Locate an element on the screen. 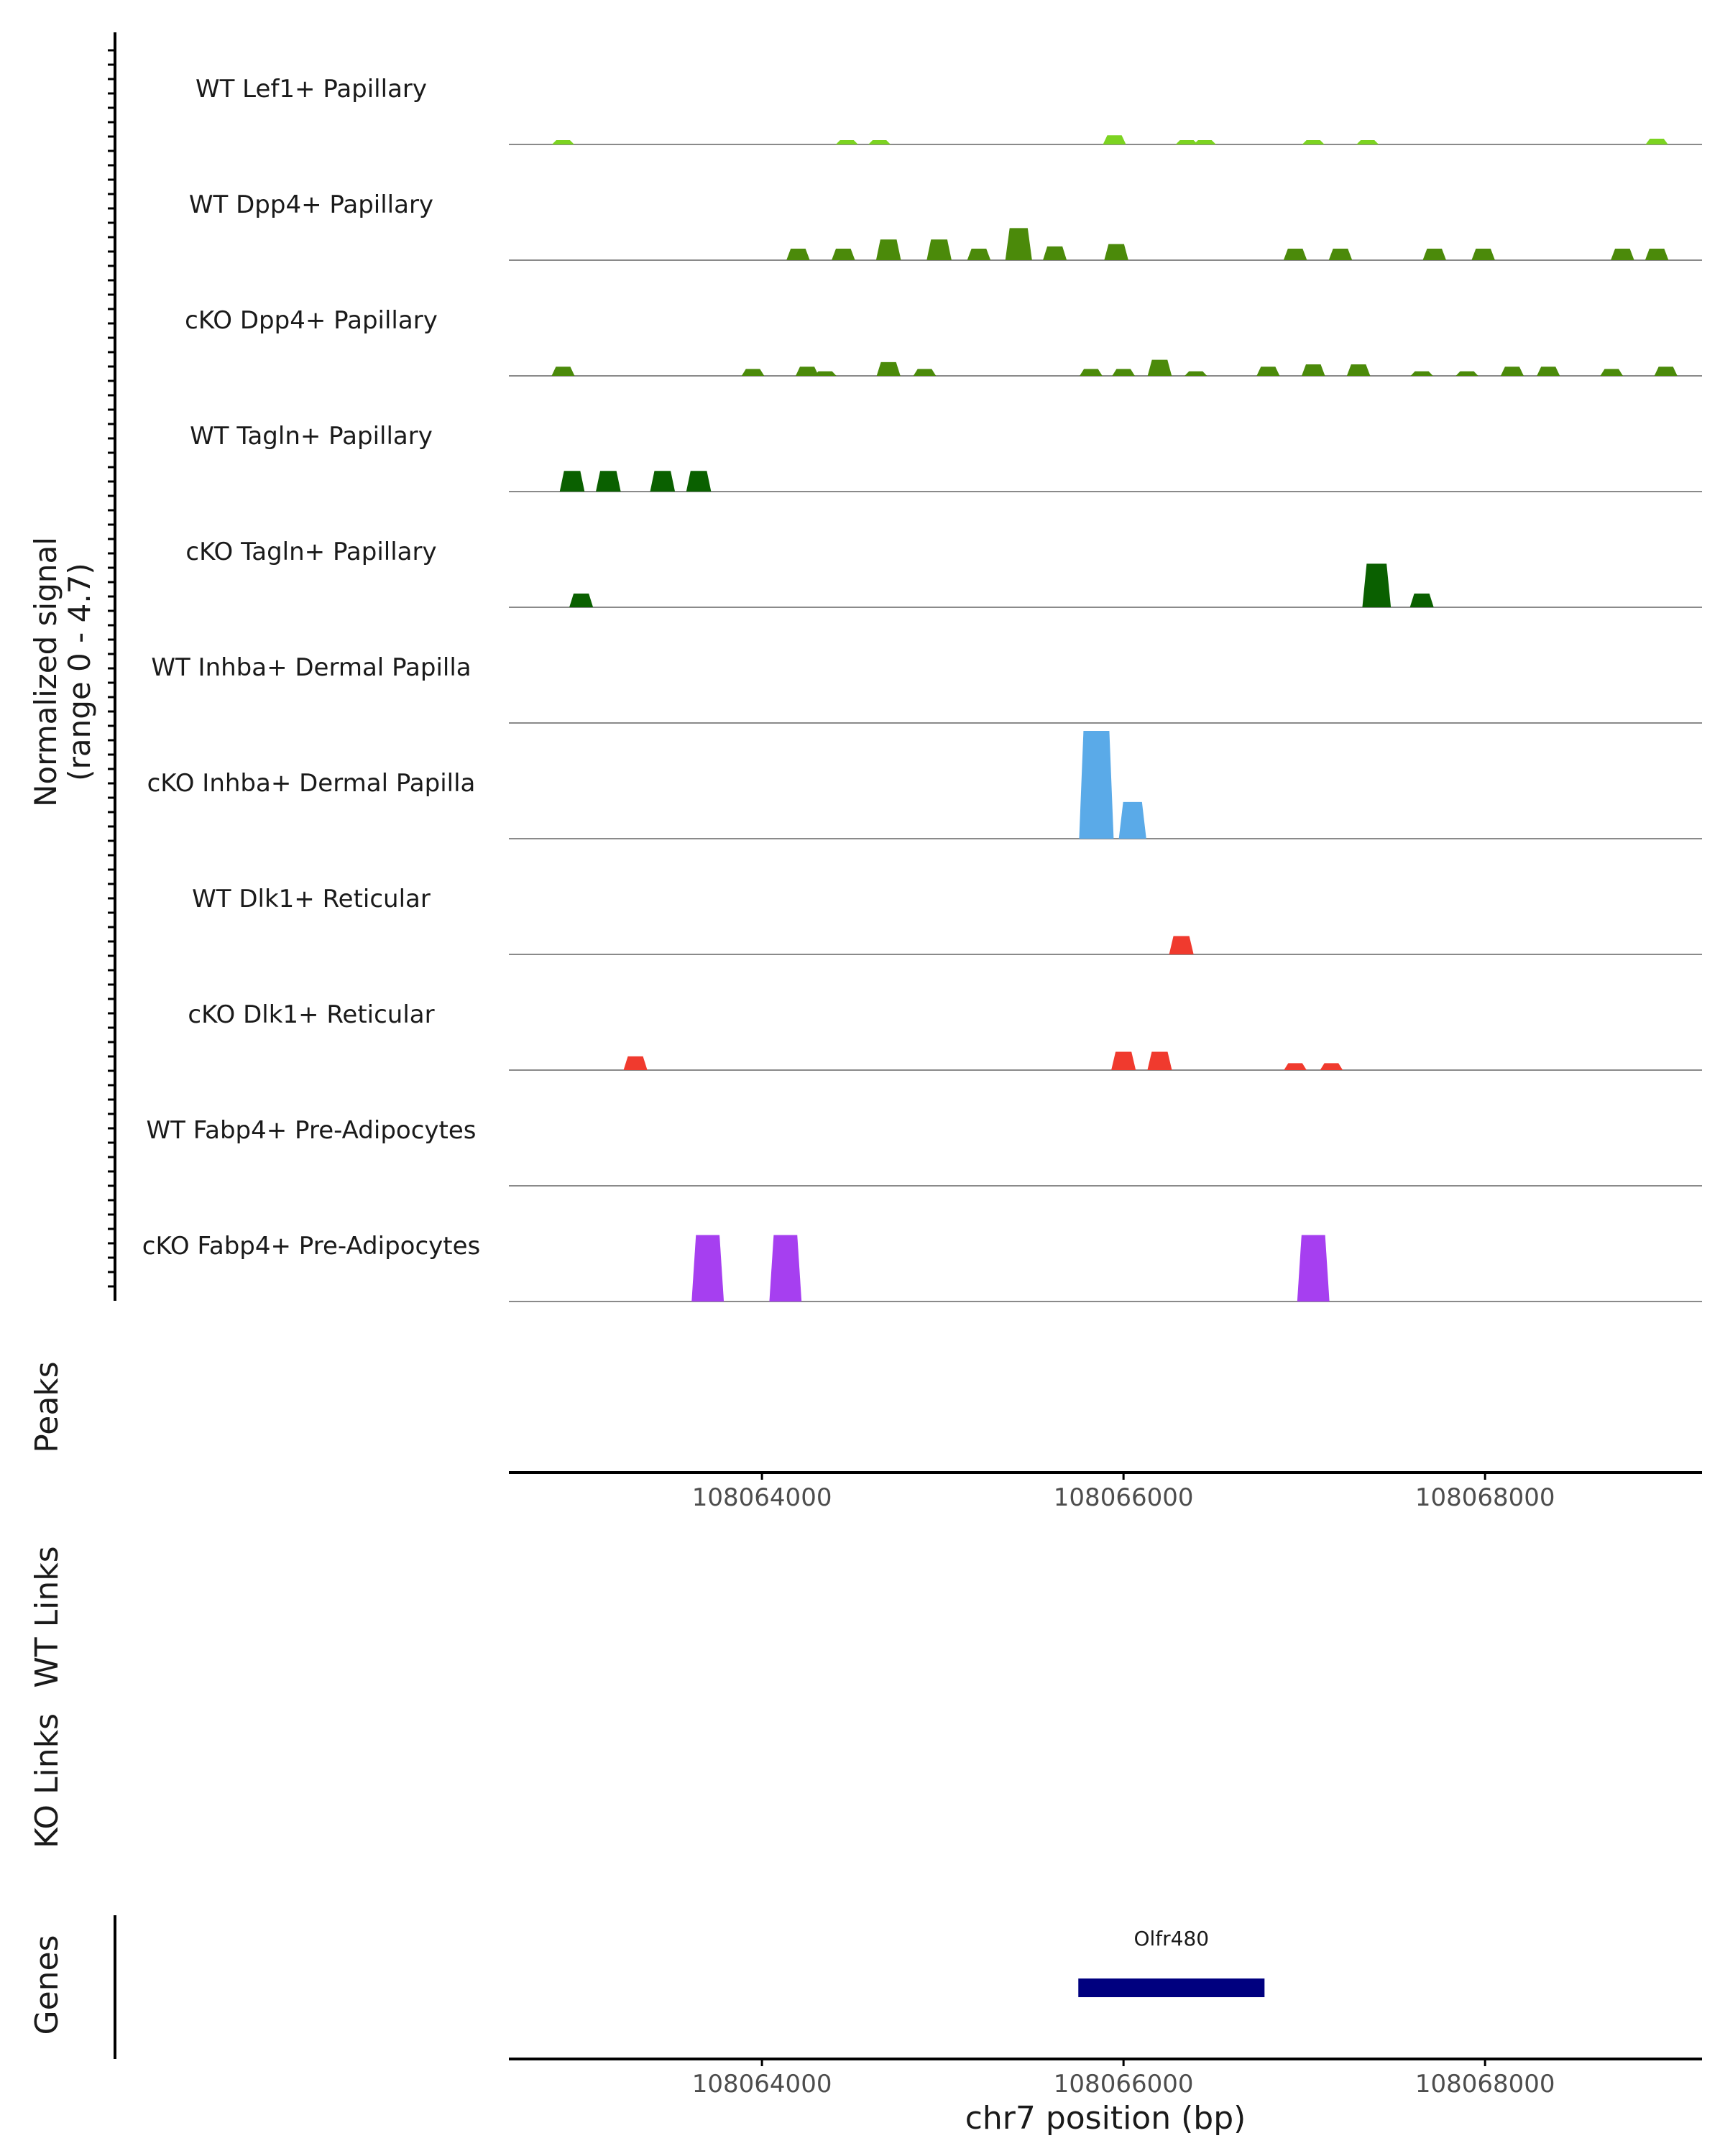  gene-body is located at coordinates (1171, 1987).